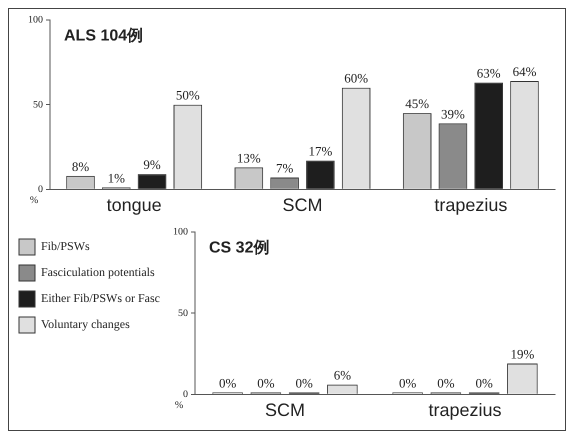 Image resolution: width=576 pixels, height=439 pixels. What do you see at coordinates (104, 35) in the screenshot?
I see `chart-title: ALS 104例` at bounding box center [104, 35].